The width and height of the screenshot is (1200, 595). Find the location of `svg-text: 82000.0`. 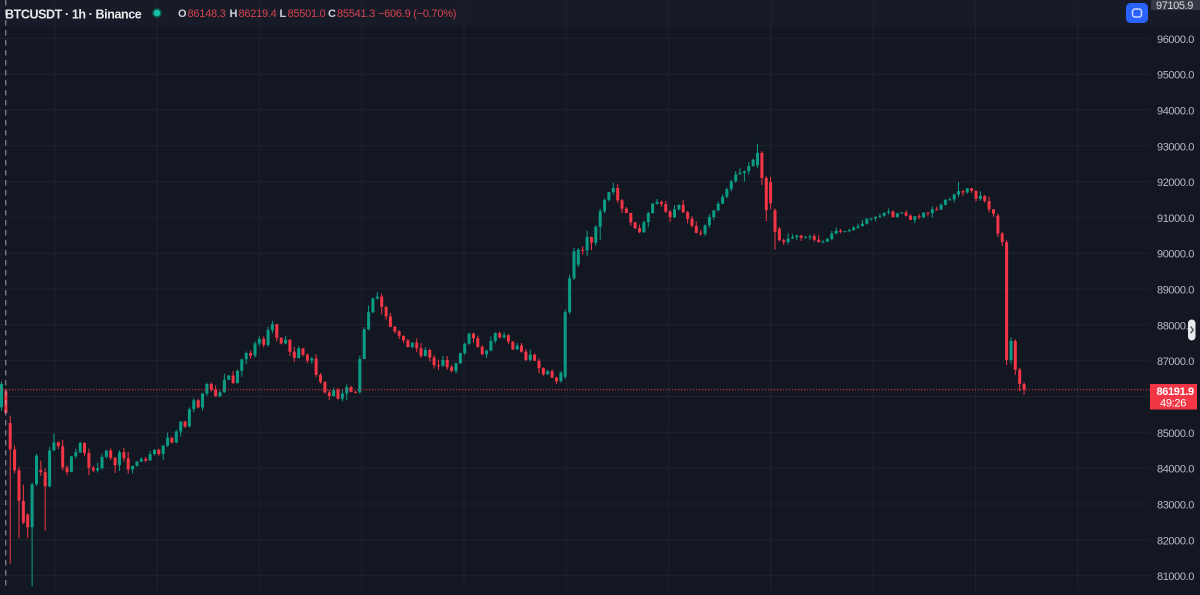

svg-text: 82000.0 is located at coordinates (1175, 541).